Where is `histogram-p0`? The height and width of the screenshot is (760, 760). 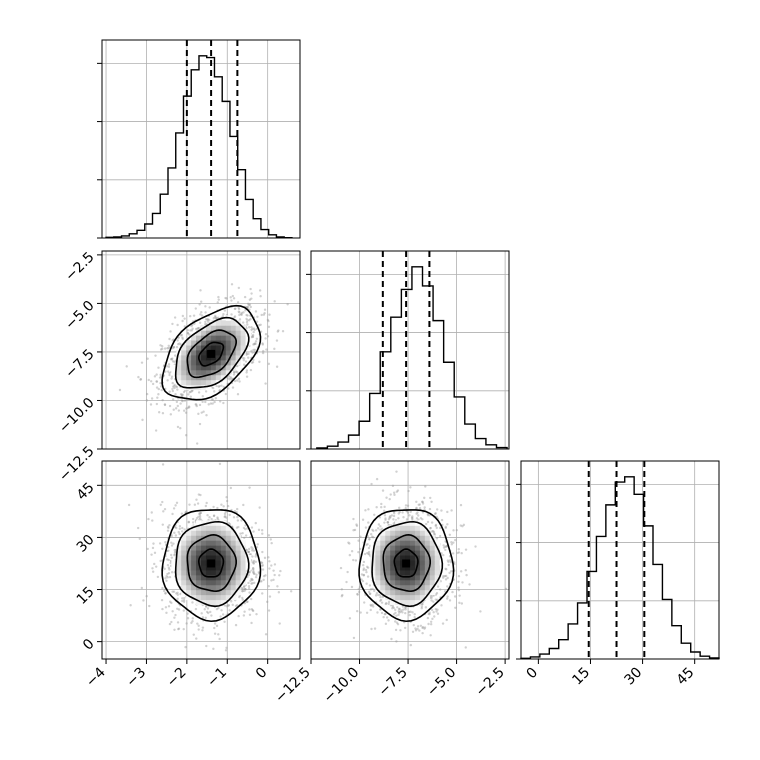
histogram-p0 is located at coordinates (199, 147).